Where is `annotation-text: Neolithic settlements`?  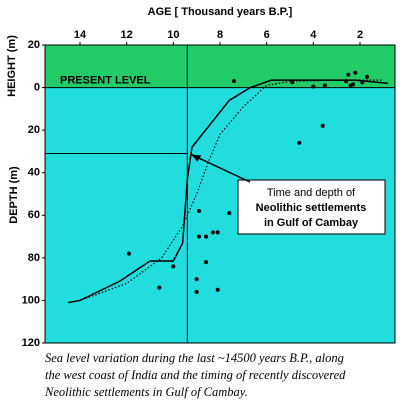
annotation-text: Neolithic settlements is located at coordinates (311, 208).